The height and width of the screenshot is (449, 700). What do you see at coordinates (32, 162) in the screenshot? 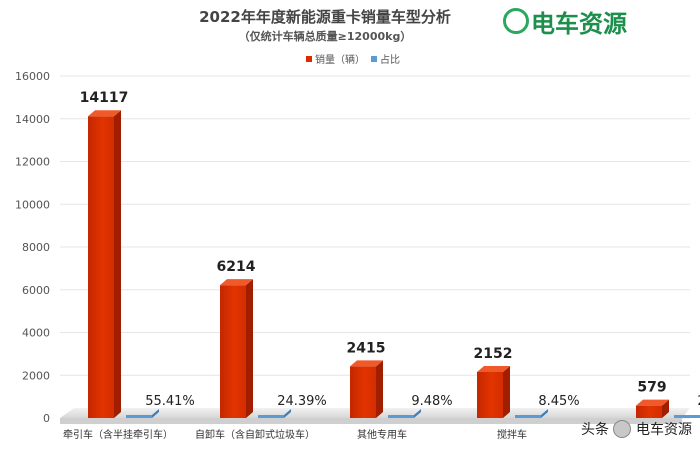
I see `y-tick-label: 12000` at bounding box center [32, 162].